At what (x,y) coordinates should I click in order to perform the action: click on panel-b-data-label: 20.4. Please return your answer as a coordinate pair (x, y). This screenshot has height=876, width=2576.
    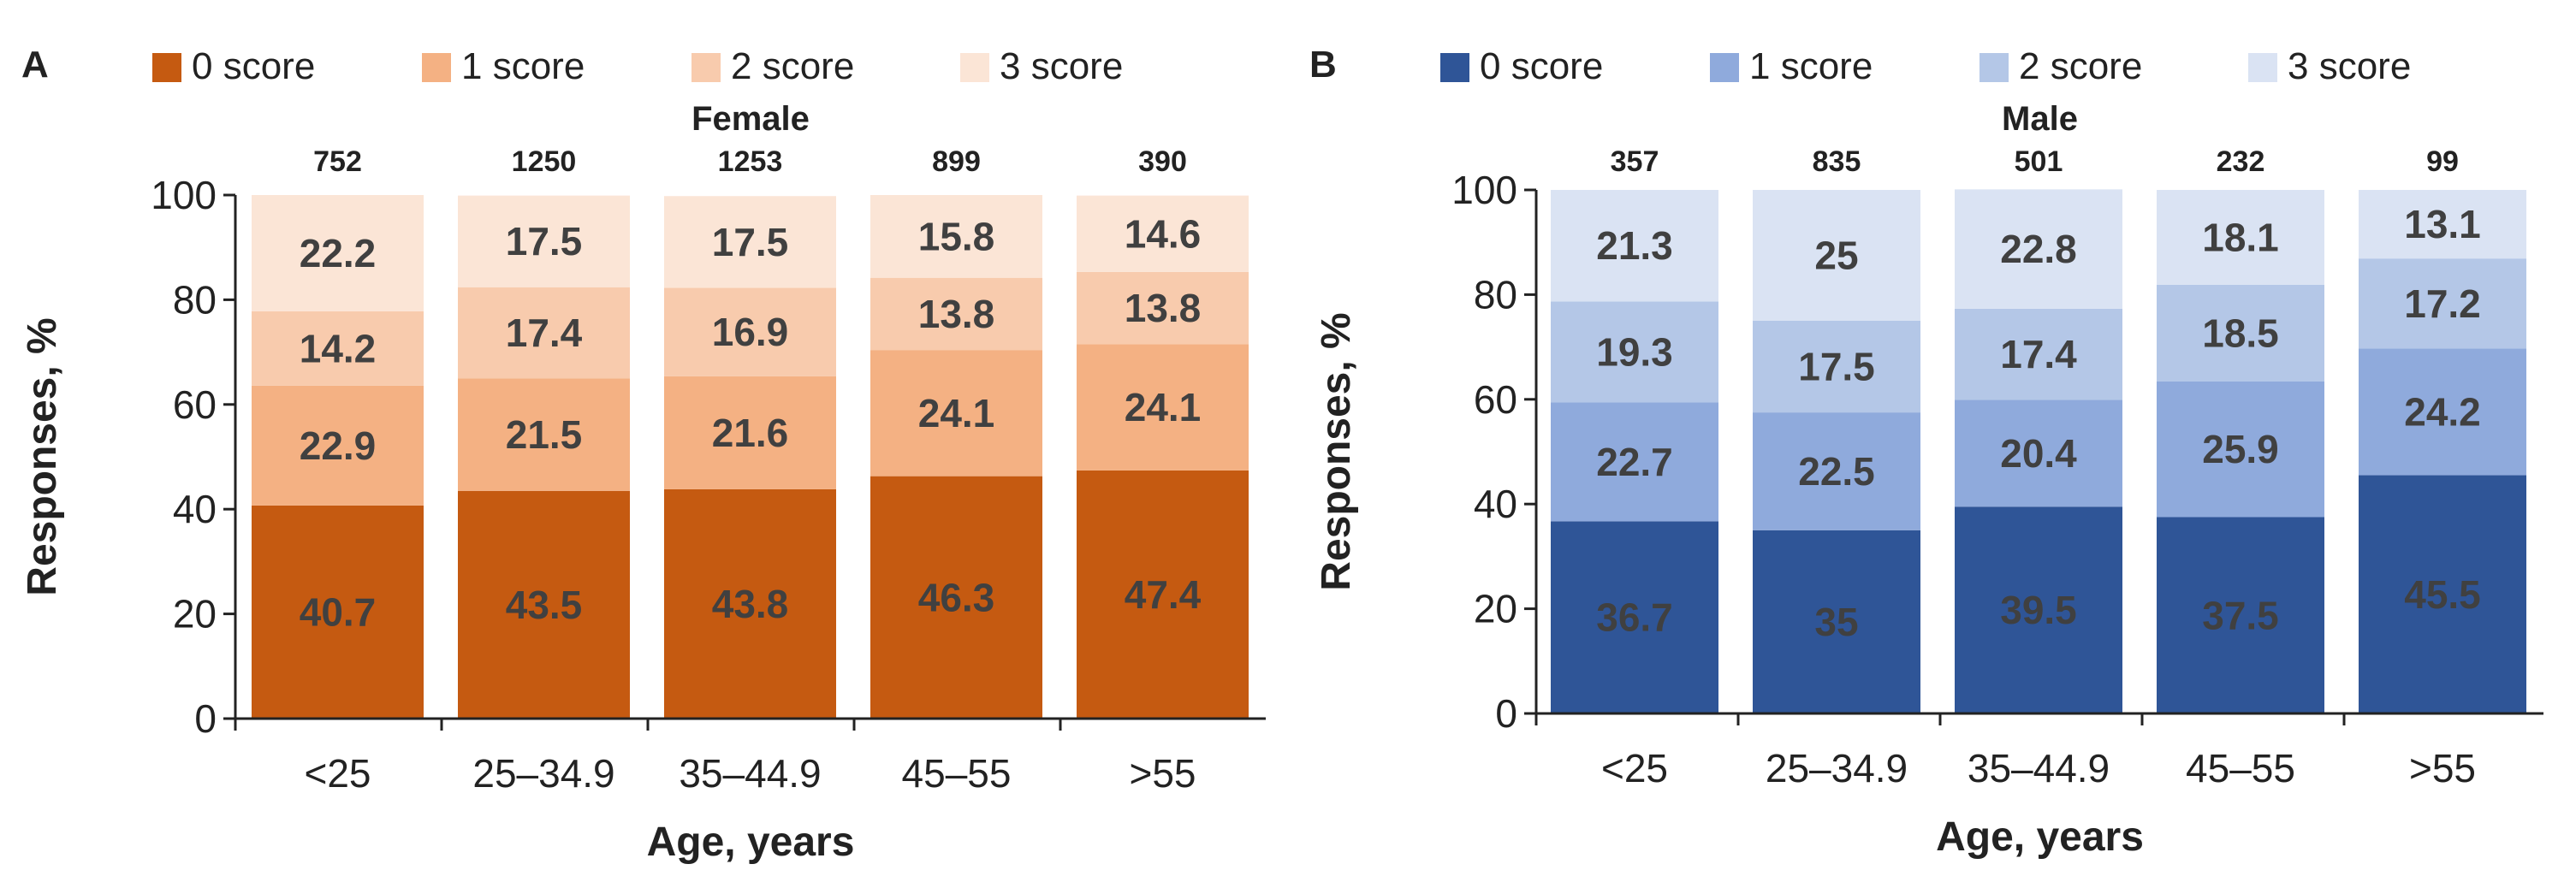
    Looking at the image, I should click on (2038, 453).